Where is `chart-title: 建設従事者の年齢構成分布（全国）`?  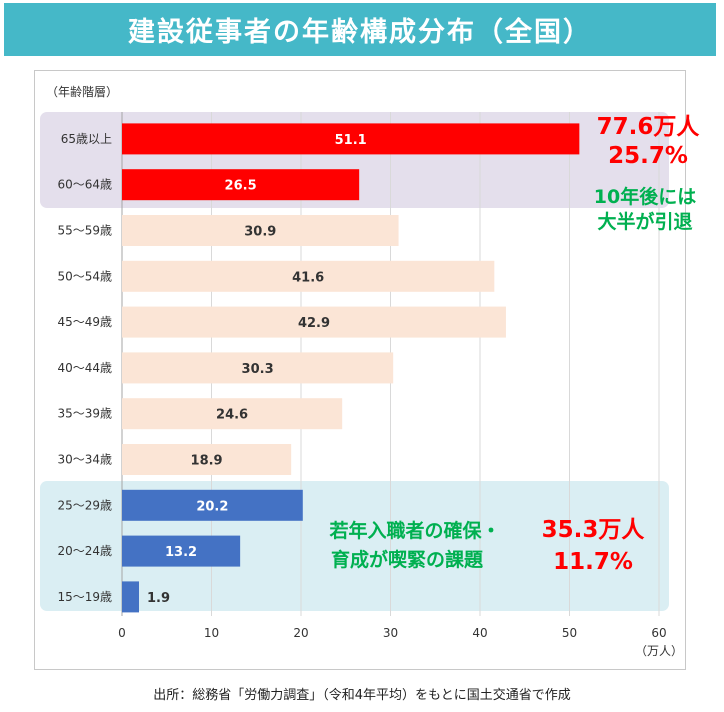
chart-title: 建設従事者の年齢構成分布（全国） is located at coordinates (360, 32).